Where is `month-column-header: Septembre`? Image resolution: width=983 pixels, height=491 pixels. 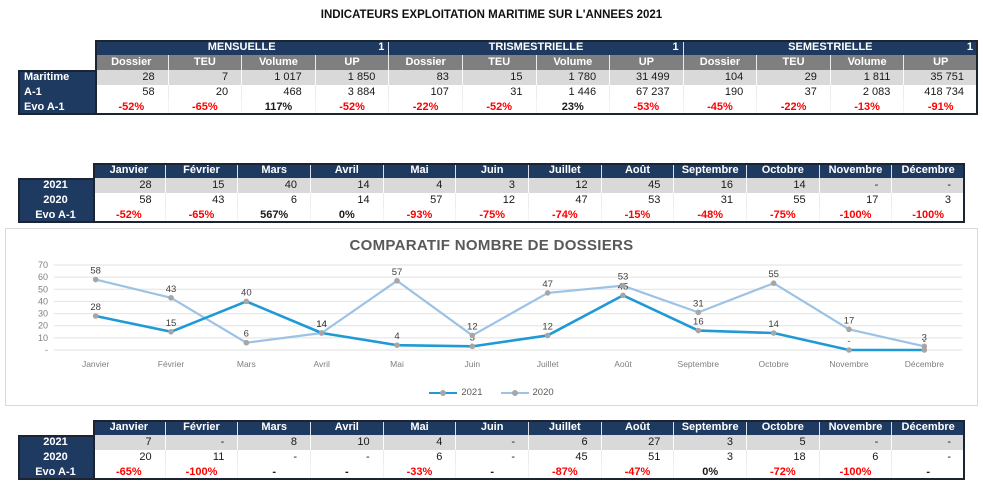 month-column-header: Septembre is located at coordinates (710, 170).